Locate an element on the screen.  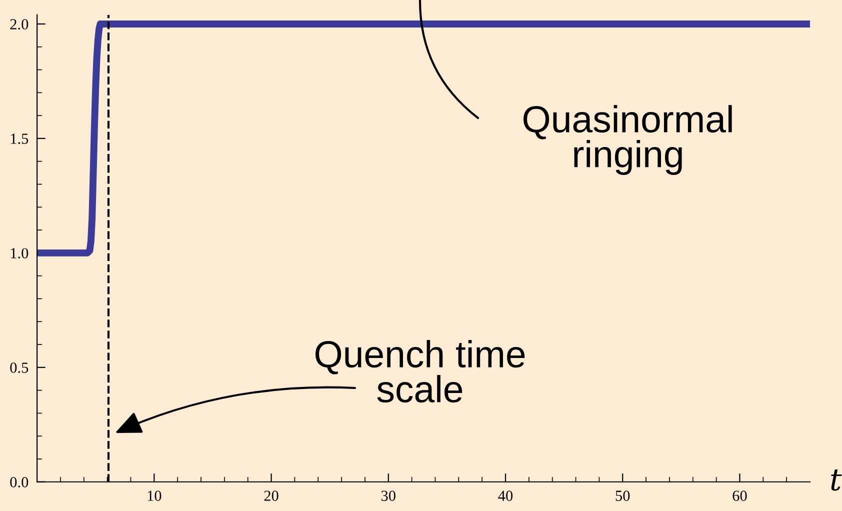
x-axis-title: t is located at coordinates (836, 480).